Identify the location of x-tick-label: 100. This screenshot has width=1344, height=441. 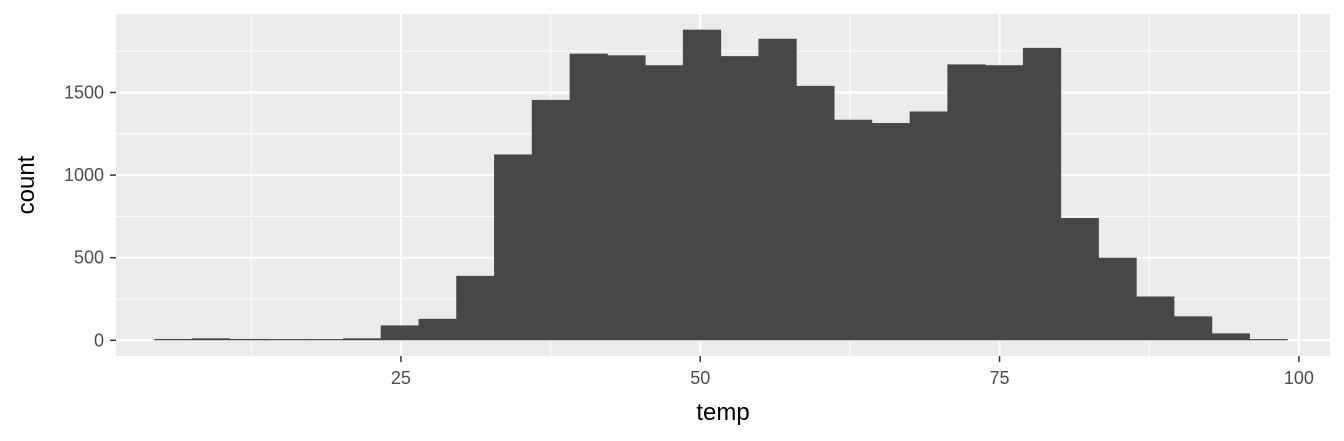
(1299, 378).